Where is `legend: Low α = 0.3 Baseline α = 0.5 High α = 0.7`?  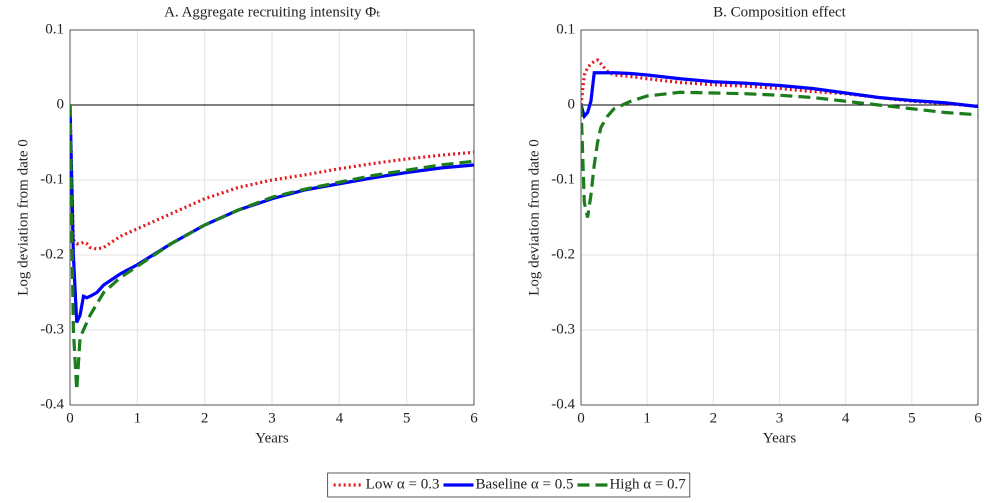 legend: Low α = 0.3 Baseline α = 0.5 High α = 0.7 is located at coordinates (509, 485).